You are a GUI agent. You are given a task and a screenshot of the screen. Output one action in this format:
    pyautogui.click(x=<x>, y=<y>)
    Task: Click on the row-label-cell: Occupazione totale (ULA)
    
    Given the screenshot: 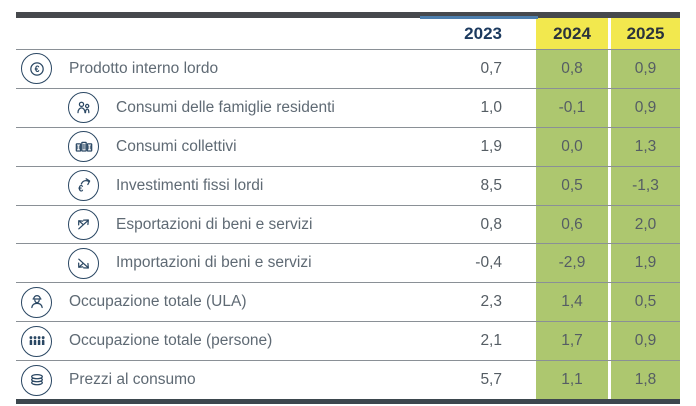 What is the action you would take?
    pyautogui.click(x=226, y=302)
    